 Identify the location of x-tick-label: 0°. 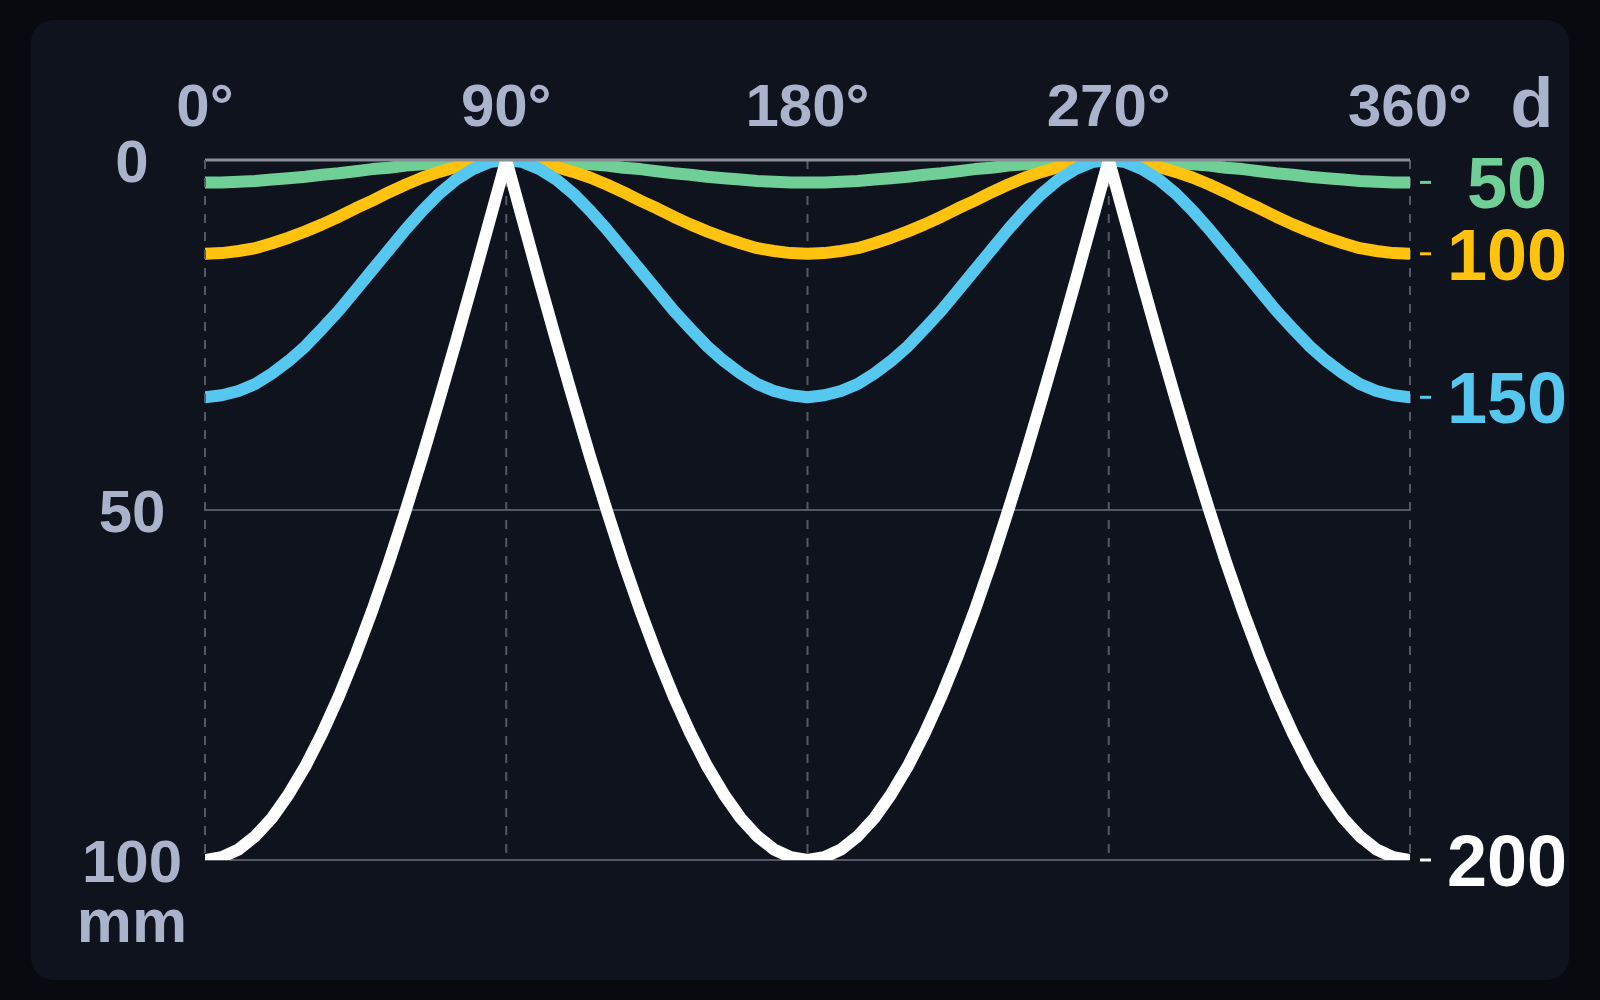
(205, 105).